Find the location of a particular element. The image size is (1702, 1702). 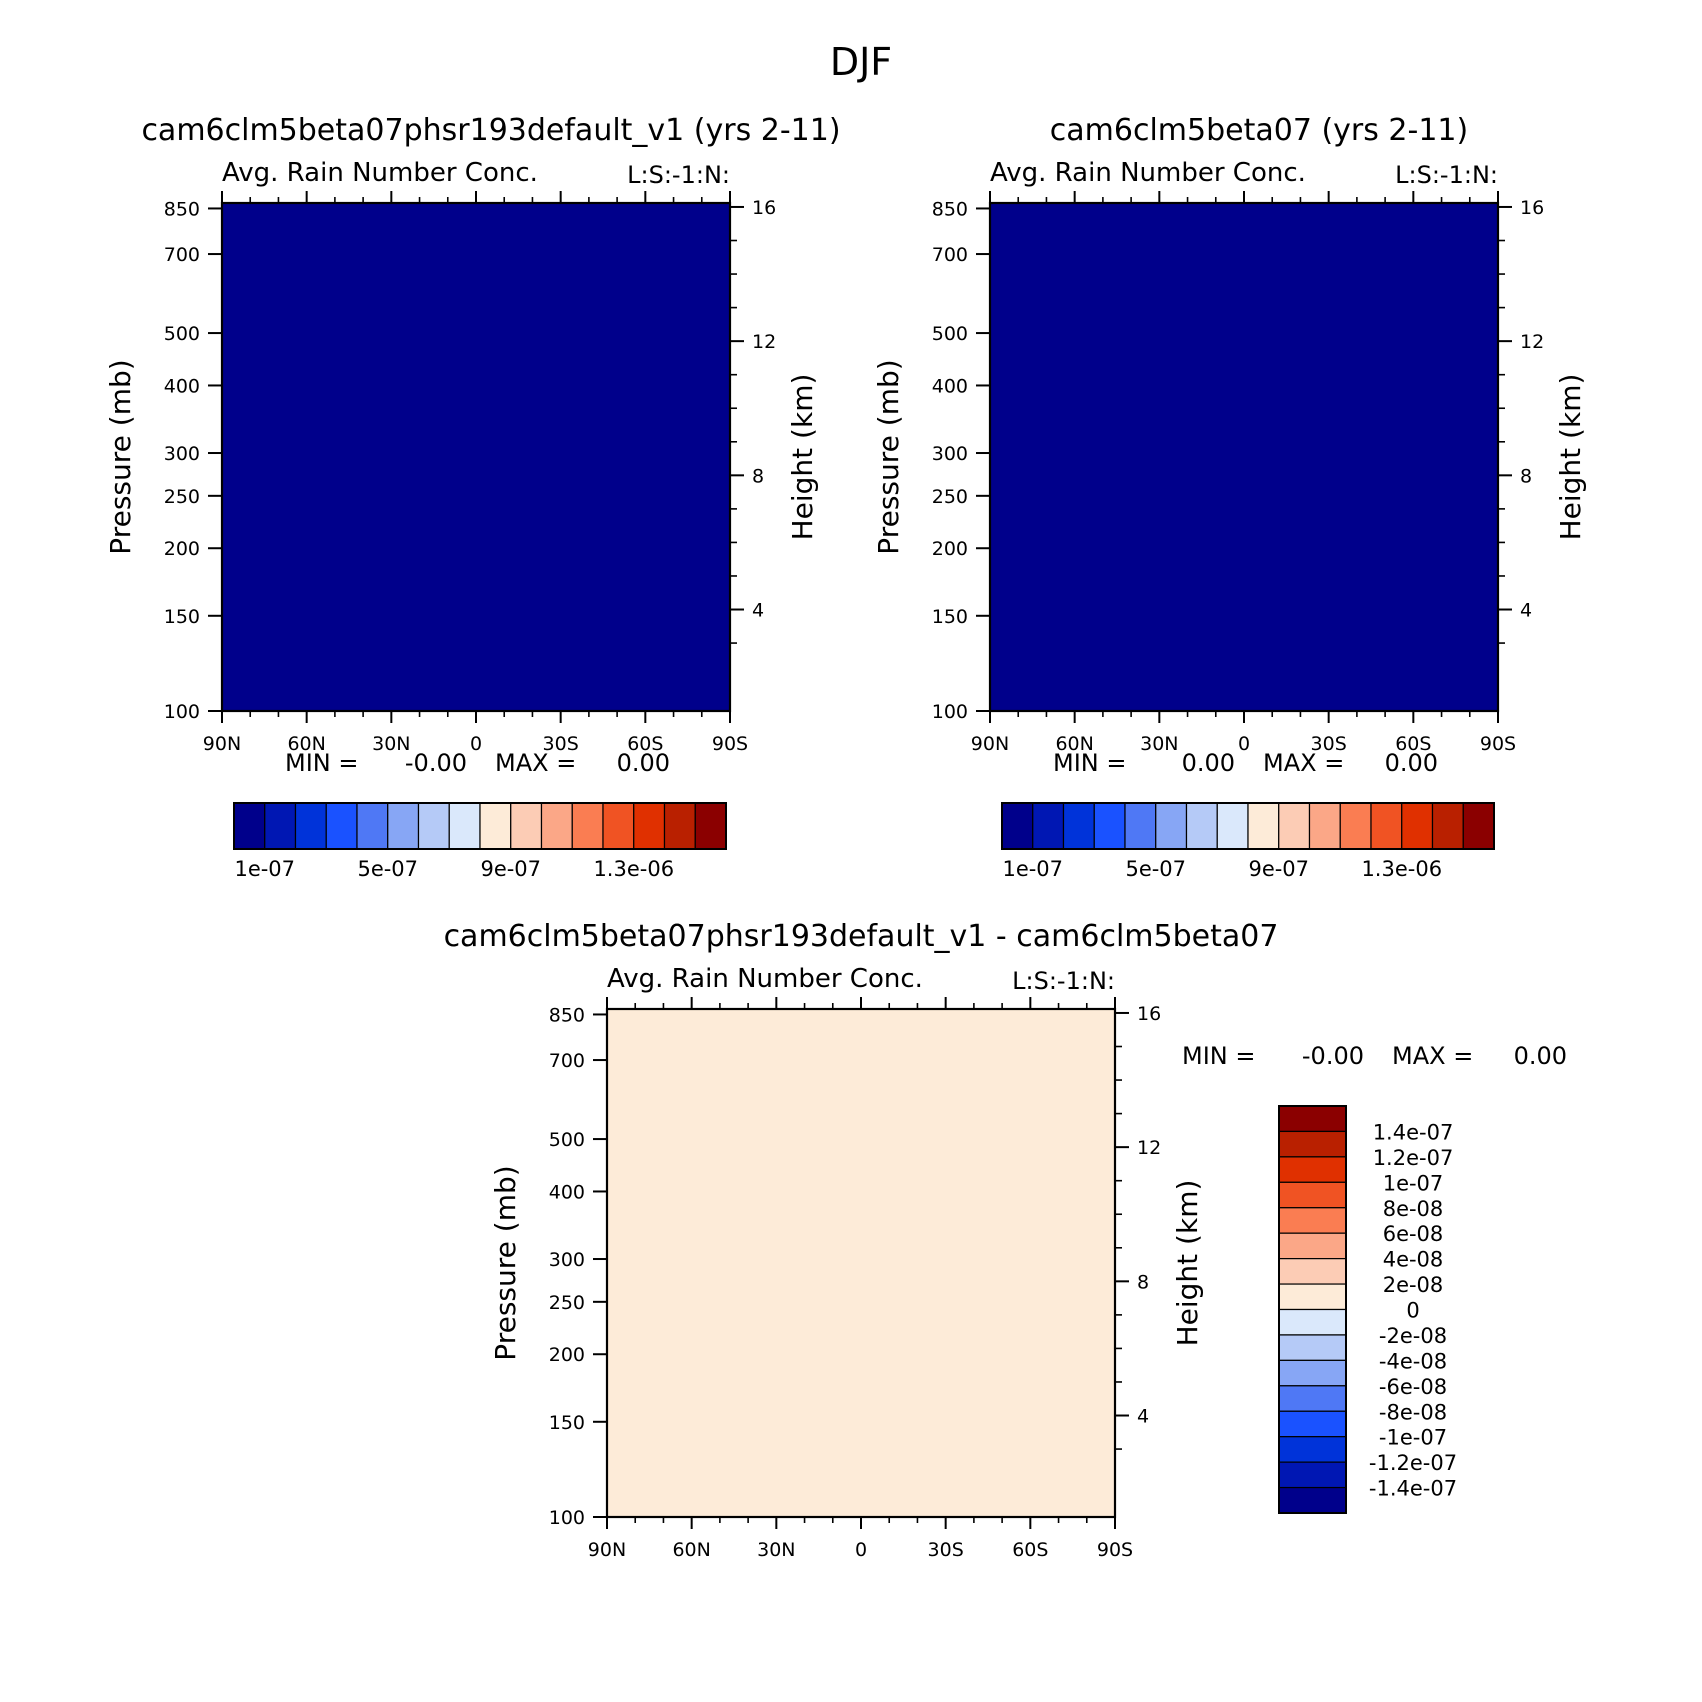

x-tick-label: 30N is located at coordinates (391, 744).